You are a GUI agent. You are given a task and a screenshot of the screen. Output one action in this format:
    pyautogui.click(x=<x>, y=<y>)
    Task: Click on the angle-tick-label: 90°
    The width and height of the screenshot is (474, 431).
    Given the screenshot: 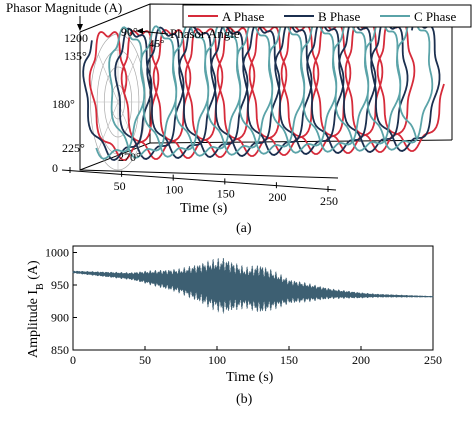 What is the action you would take?
    pyautogui.click(x=129, y=32)
    